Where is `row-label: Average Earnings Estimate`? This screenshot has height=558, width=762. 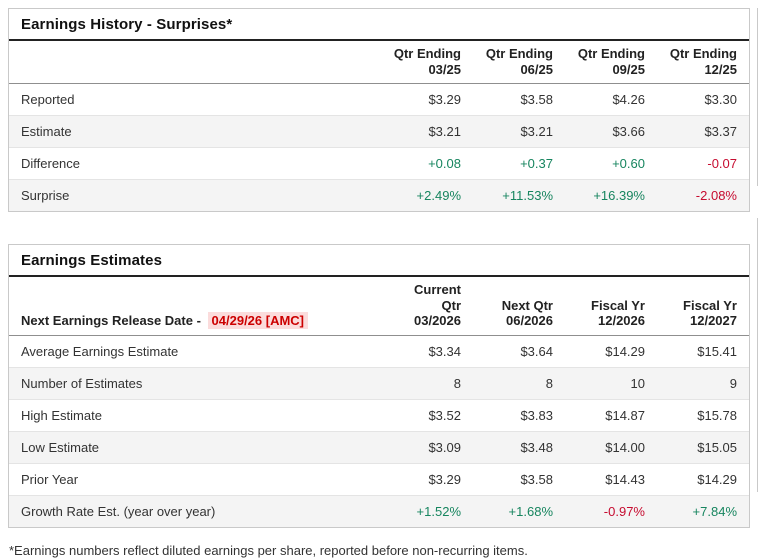 row-label: Average Earnings Estimate is located at coordinates (100, 351).